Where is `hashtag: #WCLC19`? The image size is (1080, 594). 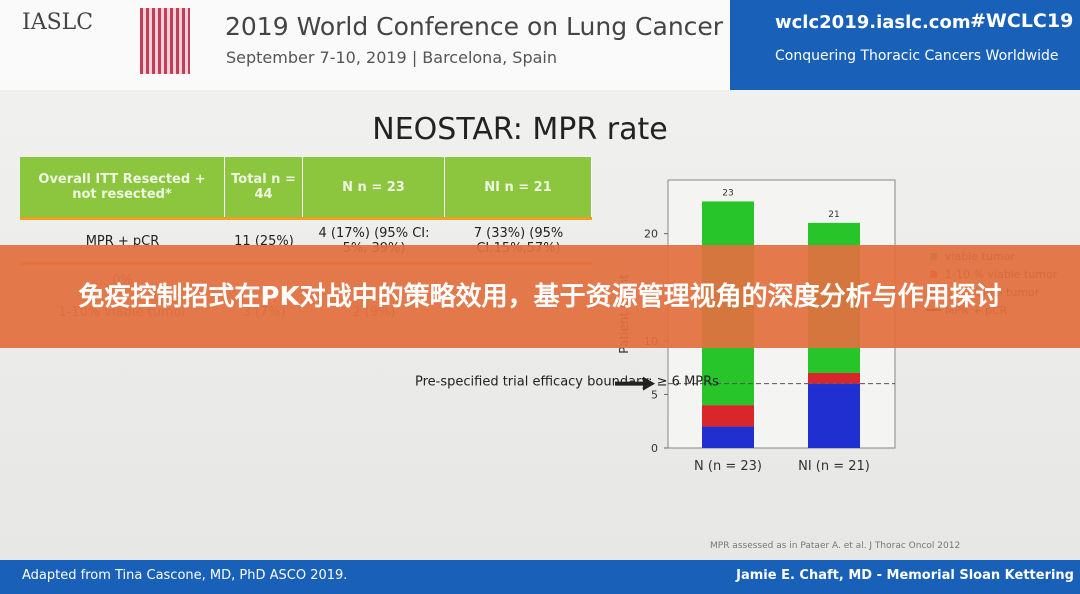 hashtag: #WCLC19 is located at coordinates (1022, 21).